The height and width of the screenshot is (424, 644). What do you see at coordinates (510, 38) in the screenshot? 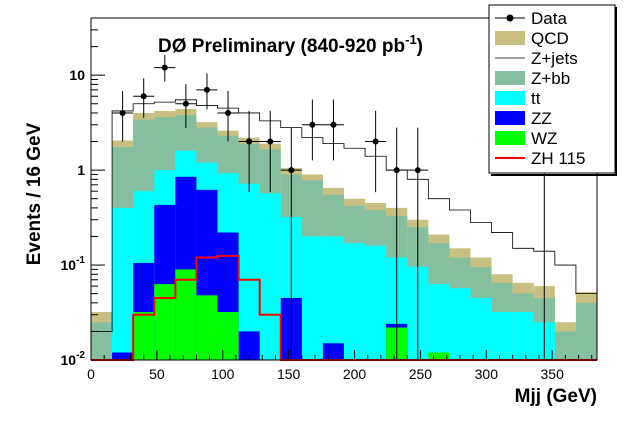
I see `legend-swatch-qcd` at bounding box center [510, 38].